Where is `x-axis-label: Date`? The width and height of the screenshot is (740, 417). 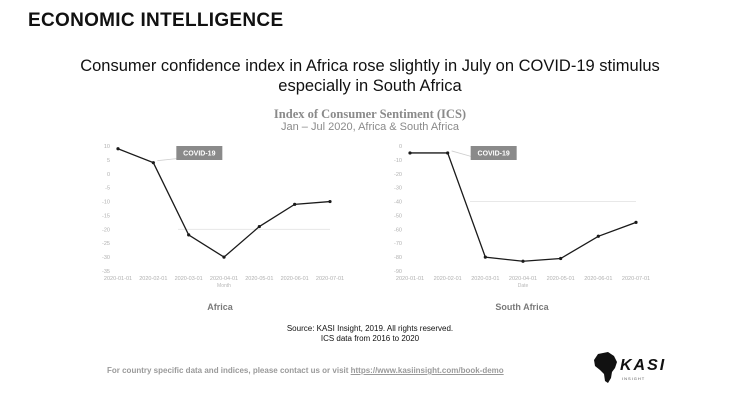
x-axis-label: Date is located at coordinates (523, 286).